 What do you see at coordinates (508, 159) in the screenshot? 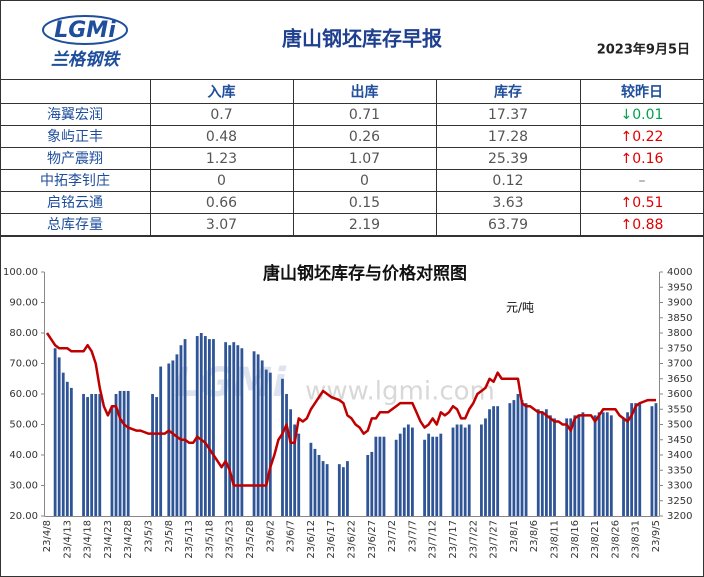
I see `cell: 25.39` at bounding box center [508, 159].